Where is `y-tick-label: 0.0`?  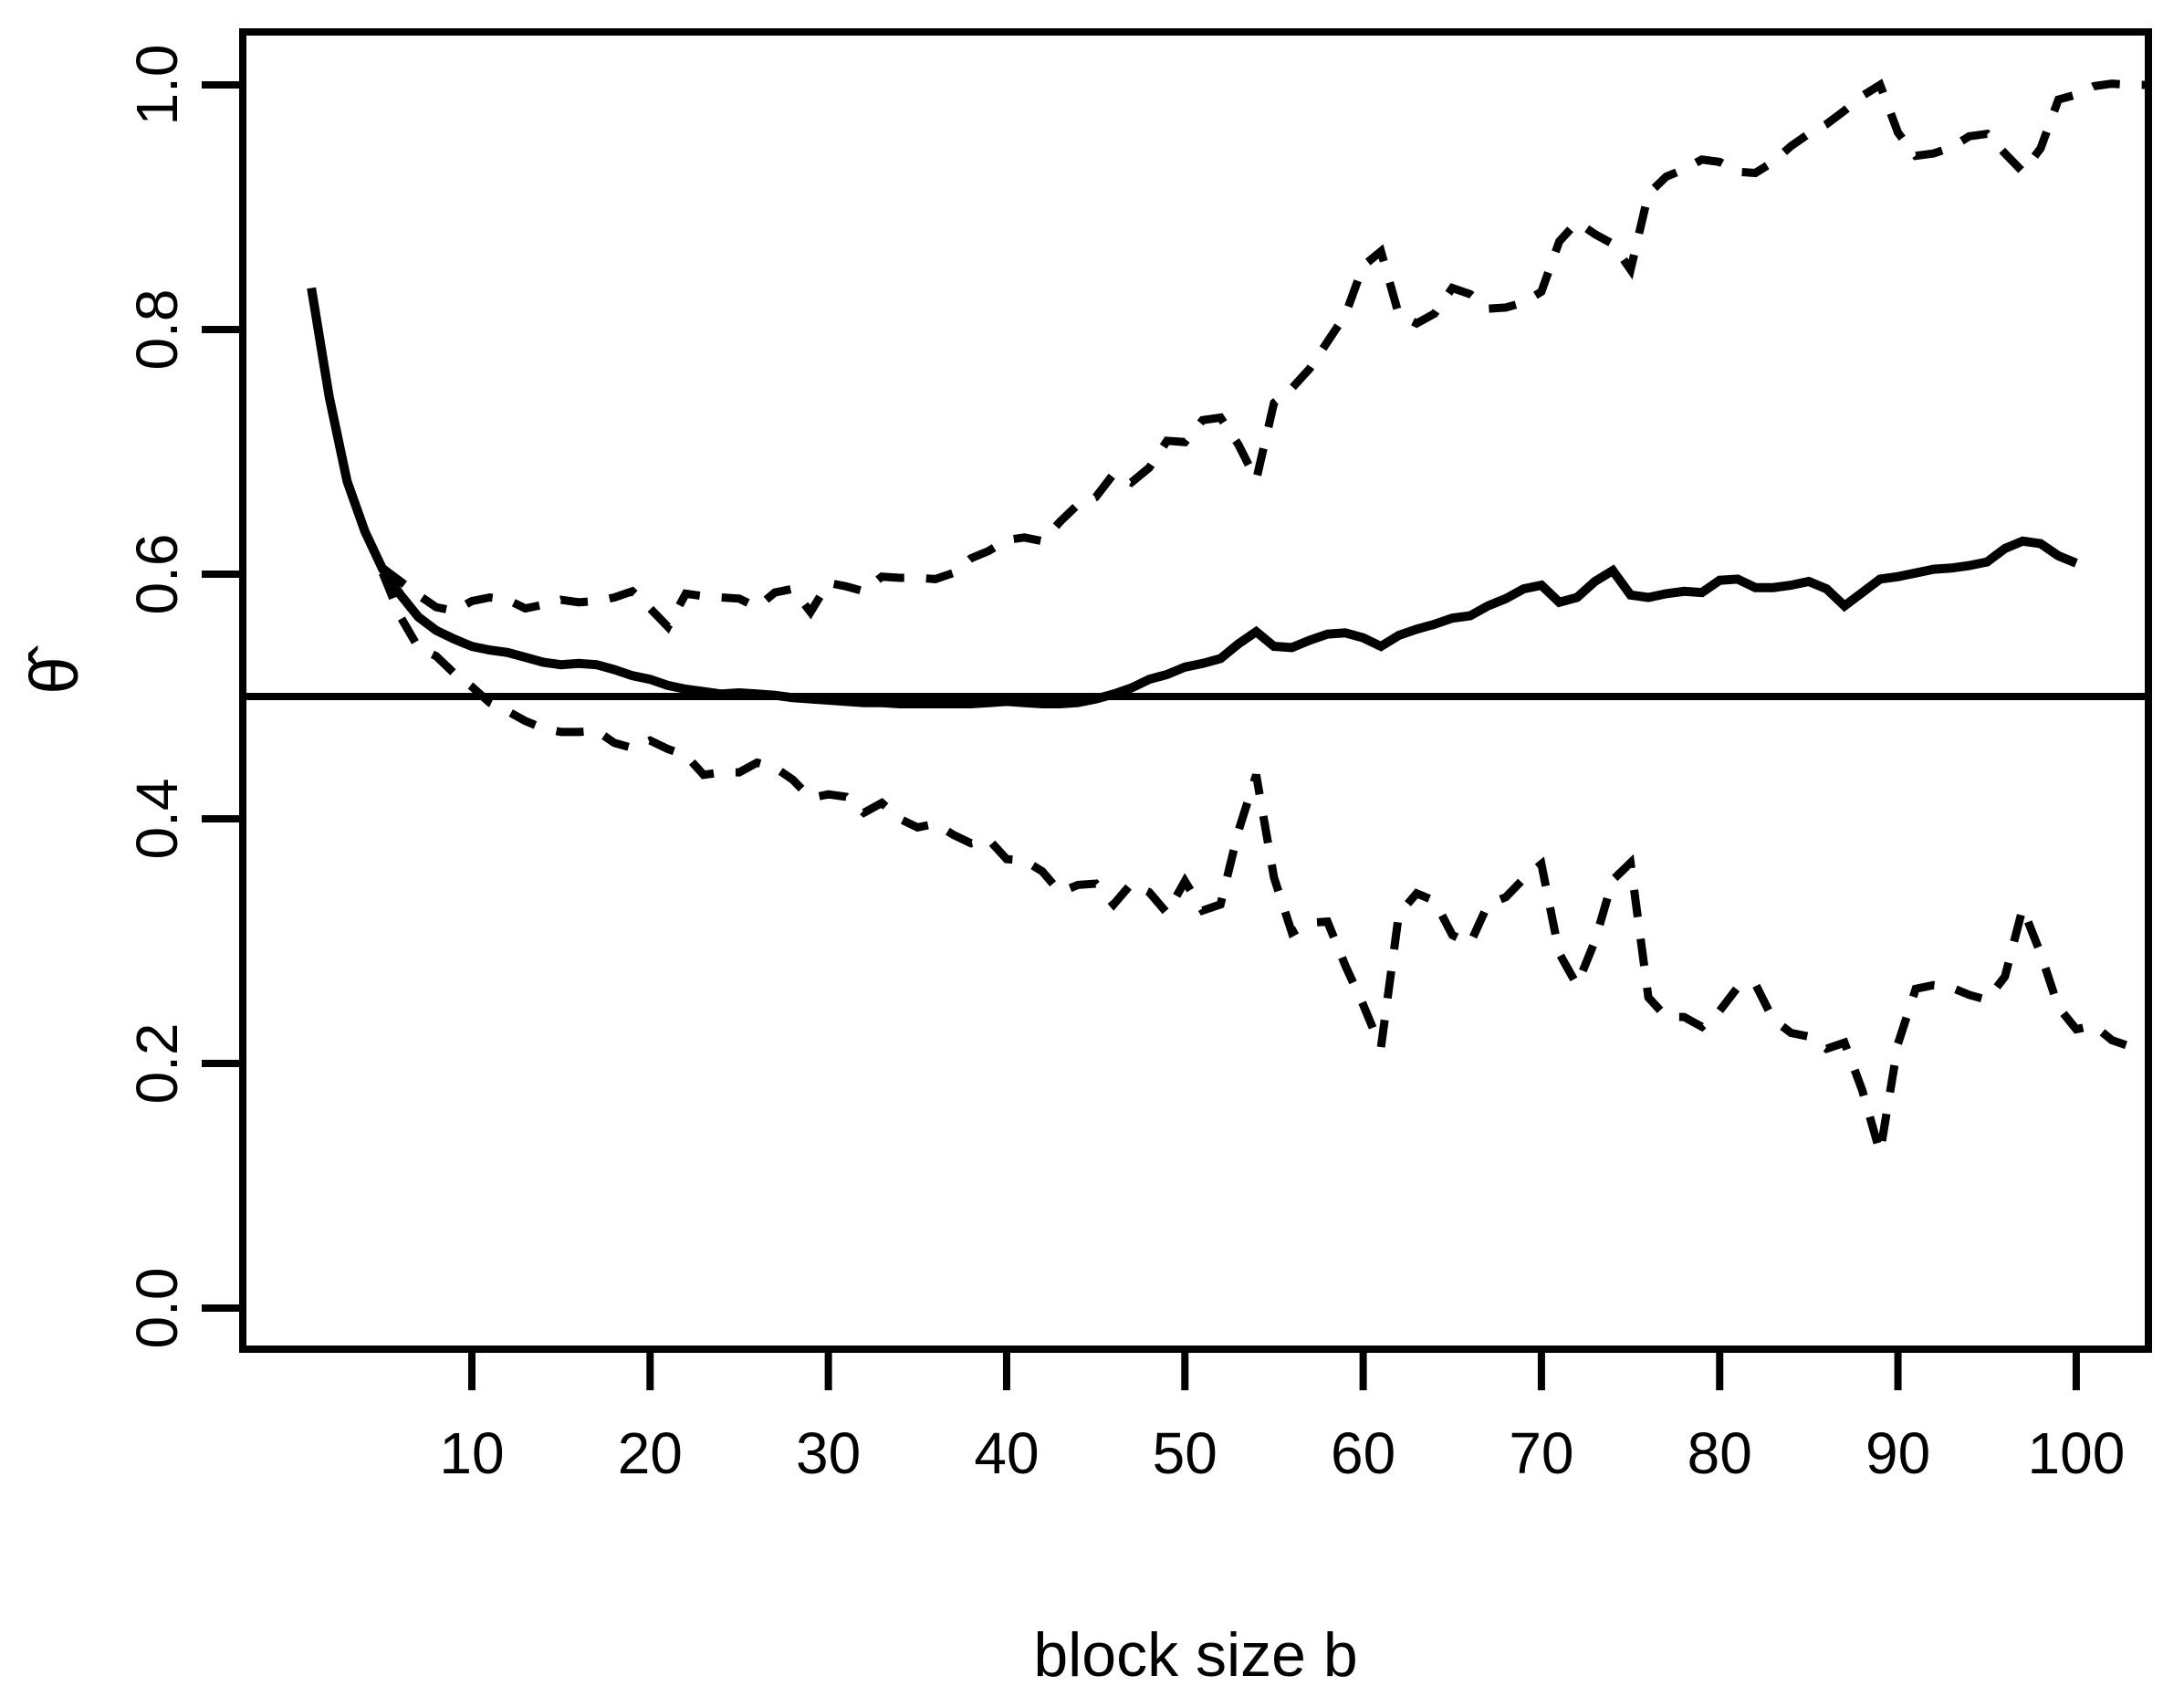 y-tick-label: 0.0 is located at coordinates (157, 1308).